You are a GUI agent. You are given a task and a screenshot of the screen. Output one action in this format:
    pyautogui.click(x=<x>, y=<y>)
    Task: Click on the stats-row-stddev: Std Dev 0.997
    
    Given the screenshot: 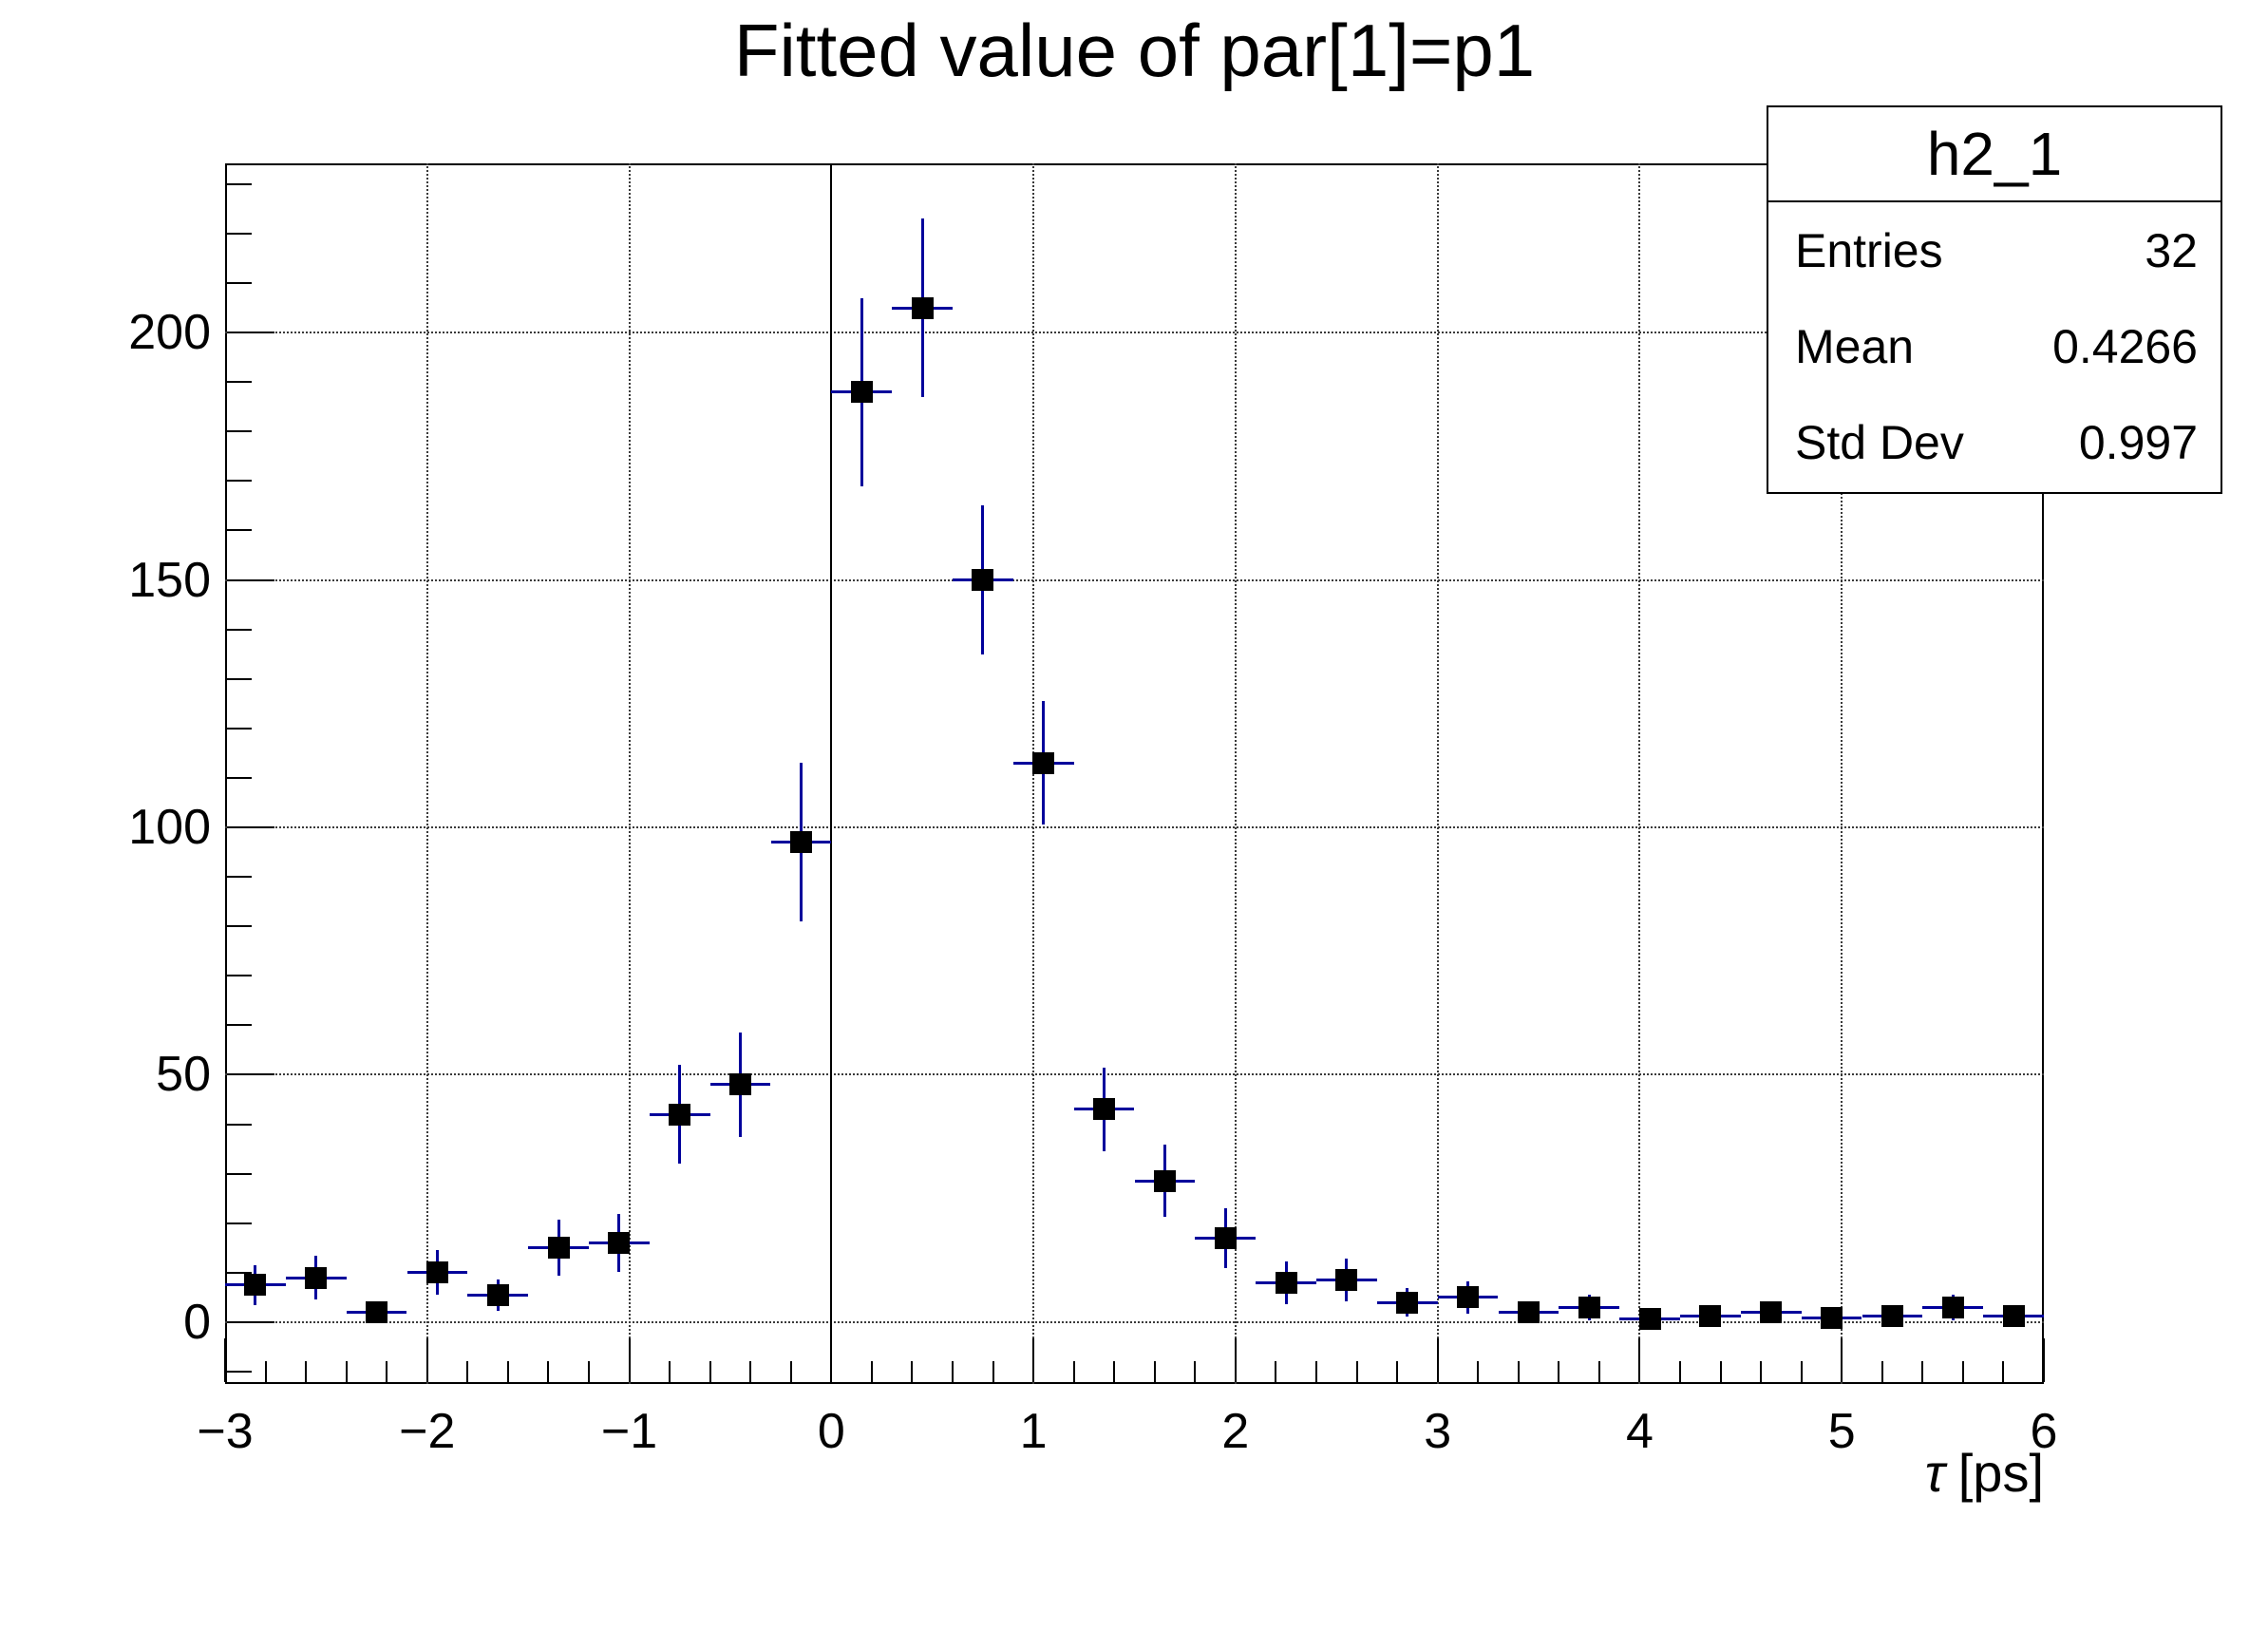 What is the action you would take?
    pyautogui.click(x=1997, y=442)
    